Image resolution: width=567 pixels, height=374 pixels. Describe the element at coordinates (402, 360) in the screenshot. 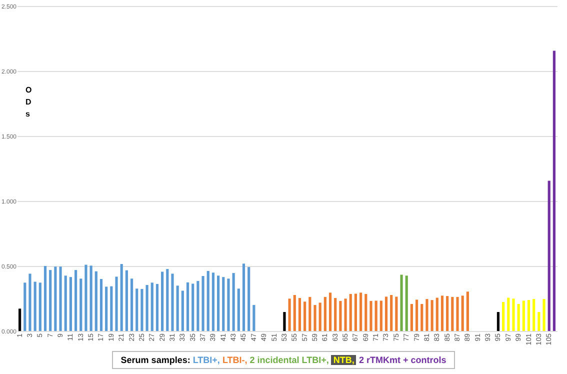

I see `text: 2 rTMKmt + controls` at that location.